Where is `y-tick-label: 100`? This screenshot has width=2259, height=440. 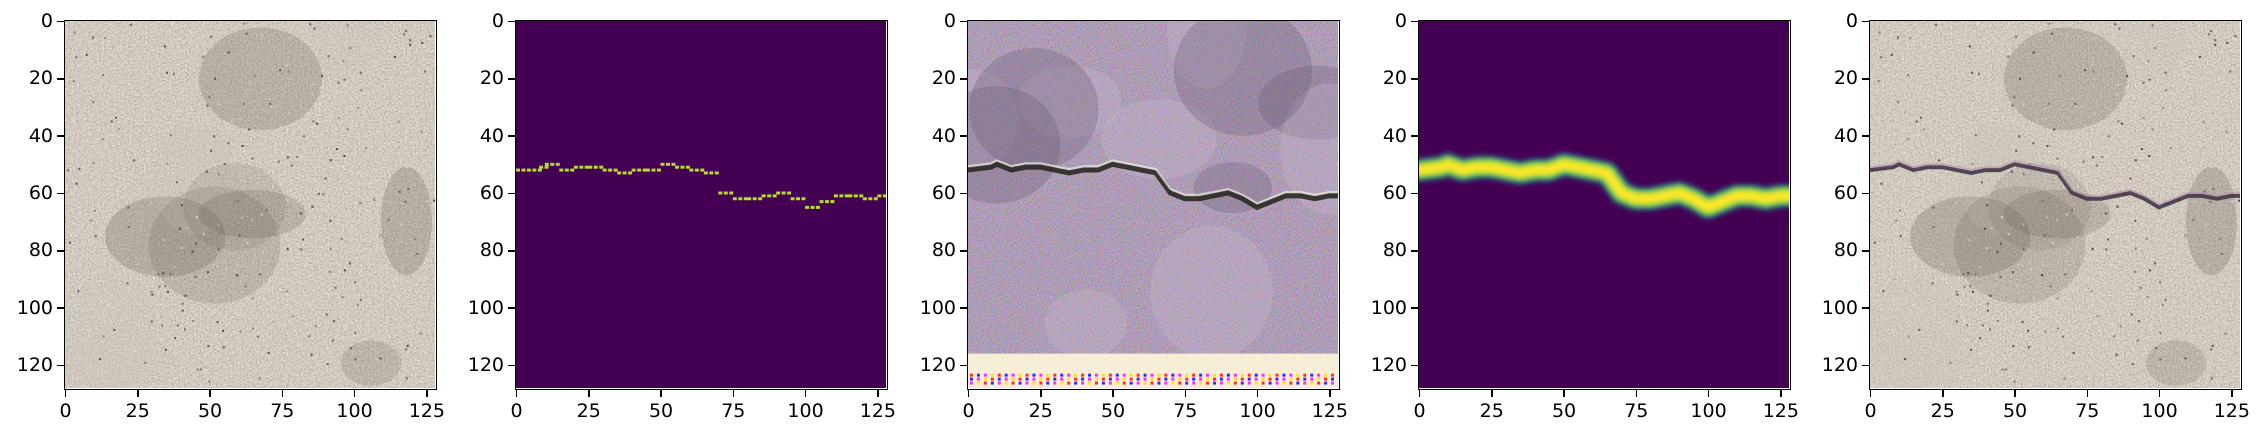
y-tick-label: 100 is located at coordinates (34, 307).